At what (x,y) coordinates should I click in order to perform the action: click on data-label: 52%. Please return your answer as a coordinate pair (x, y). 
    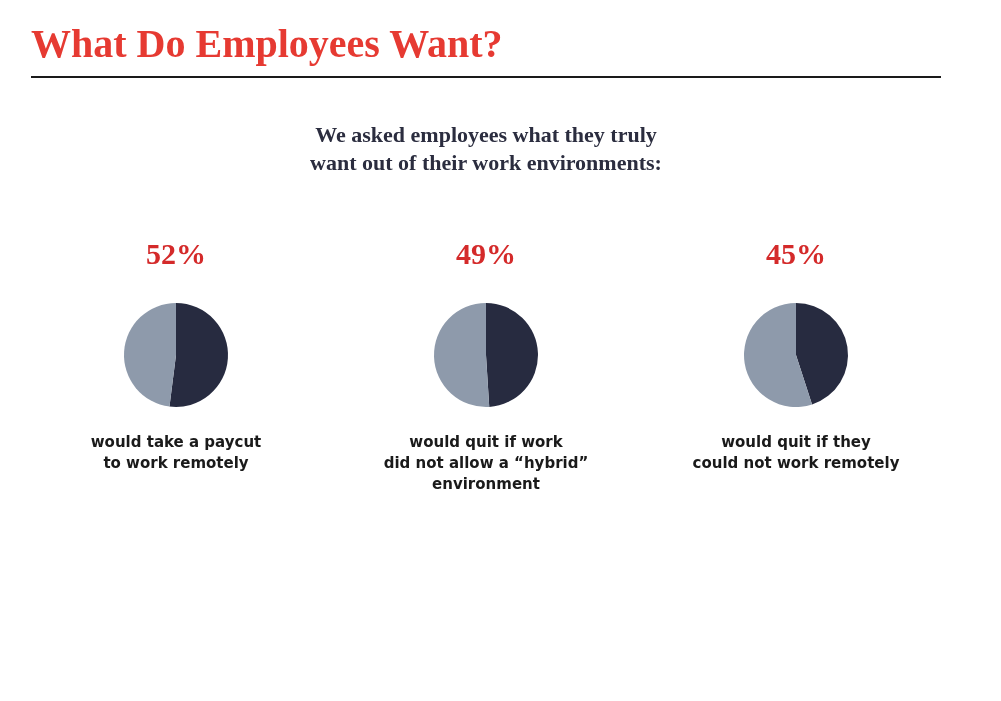
    Looking at the image, I should click on (176, 253).